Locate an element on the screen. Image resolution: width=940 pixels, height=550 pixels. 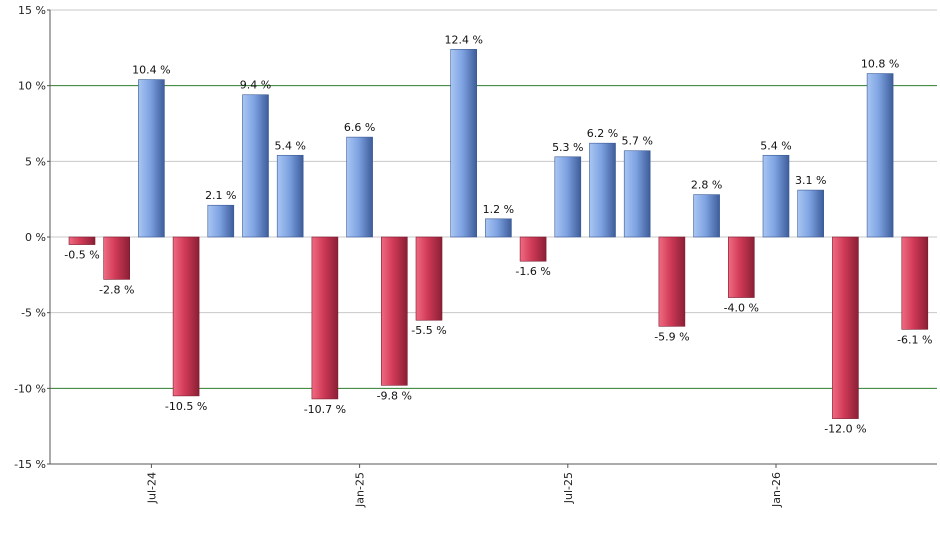
y-tick-label: 10 % is located at coordinates (32, 86).